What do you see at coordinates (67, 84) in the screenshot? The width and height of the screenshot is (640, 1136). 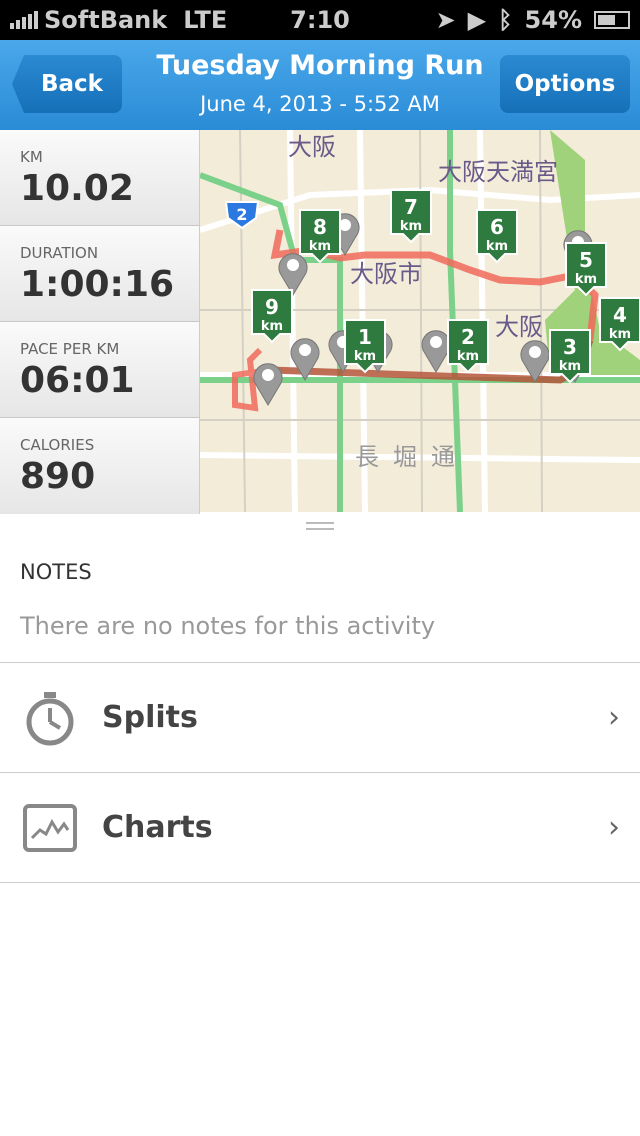 I see `back-button: Back` at bounding box center [67, 84].